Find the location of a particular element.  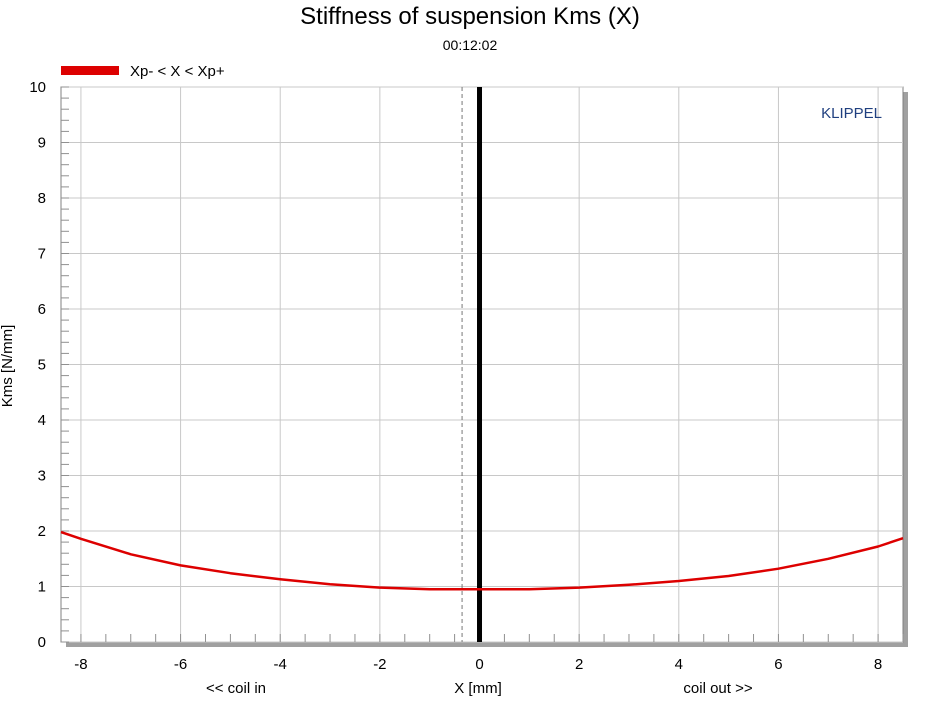

x-tick-label: 6 is located at coordinates (778, 664).